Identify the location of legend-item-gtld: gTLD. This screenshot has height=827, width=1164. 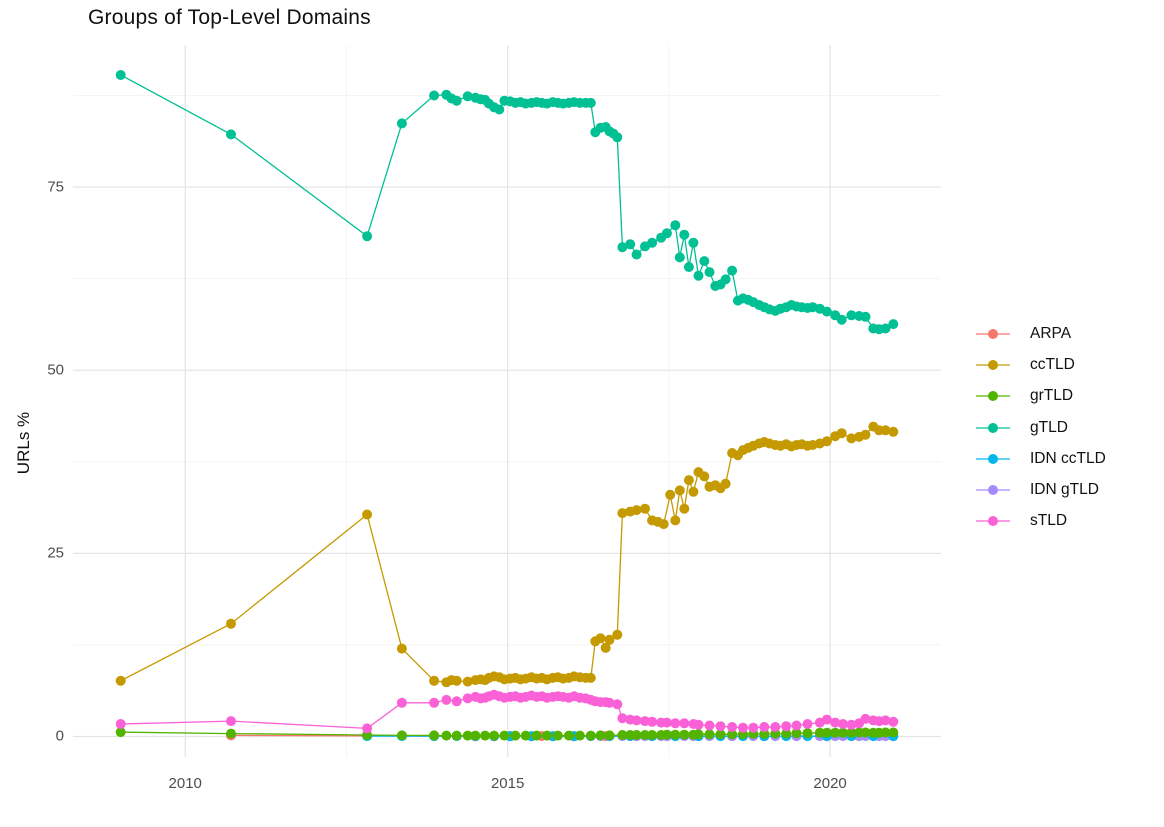
(1041, 427).